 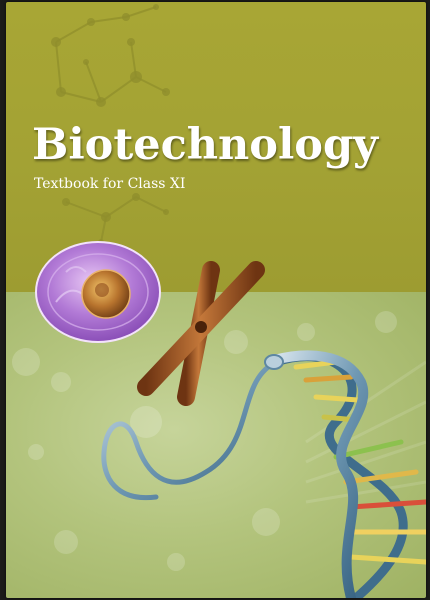 I want to click on cover-title: Biotechnology, so click(x=205, y=145).